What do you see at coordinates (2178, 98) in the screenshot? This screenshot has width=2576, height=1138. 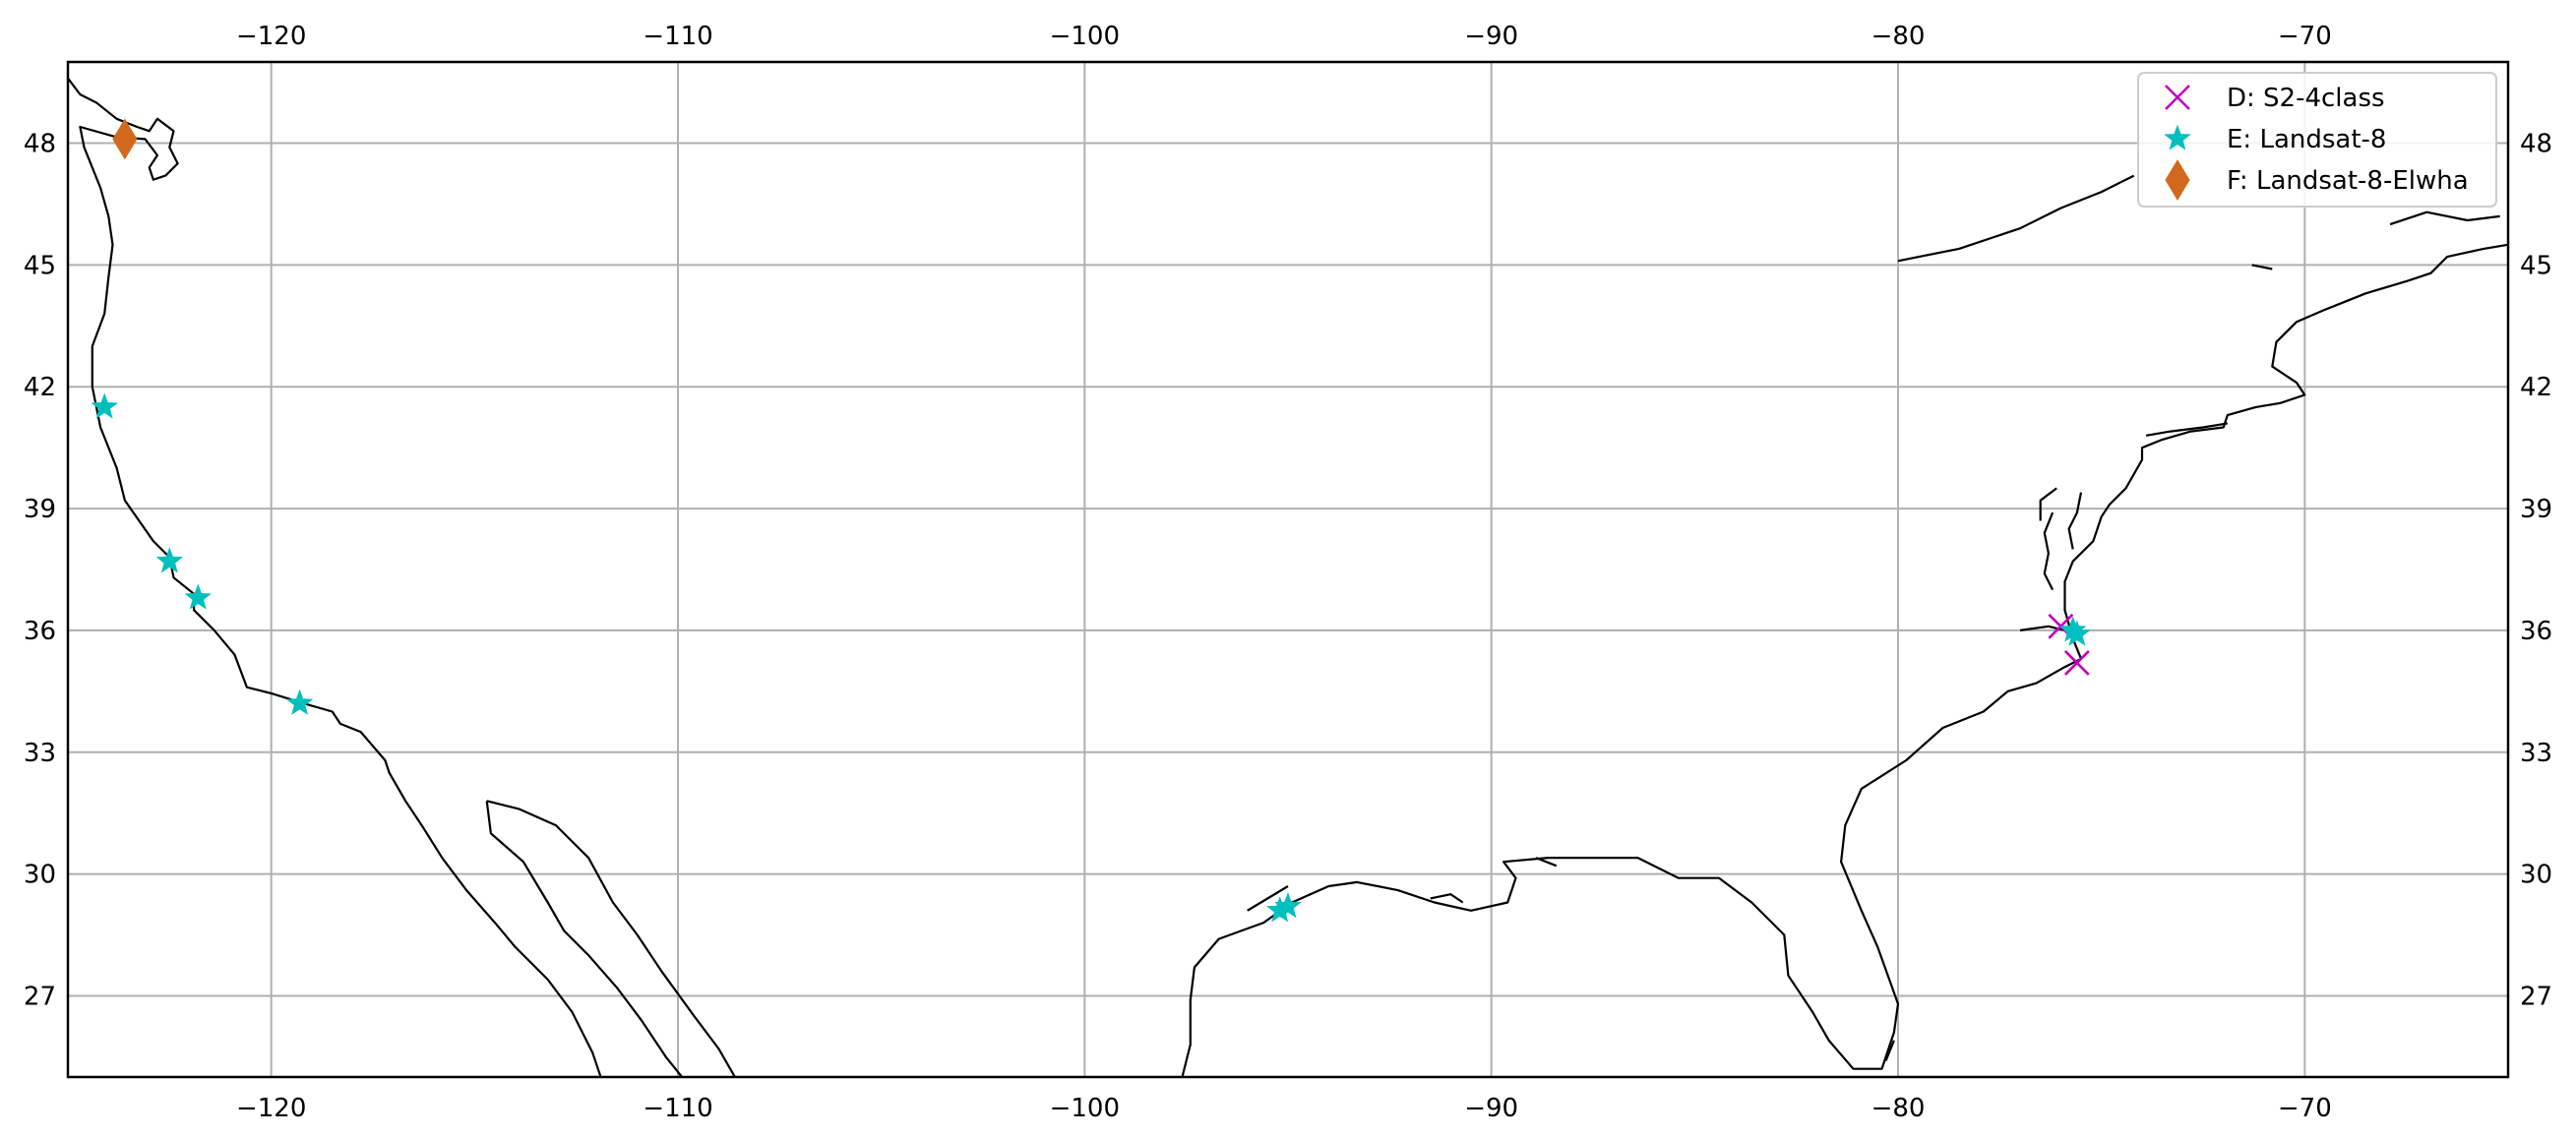 I see `legend-marker-x` at bounding box center [2178, 98].